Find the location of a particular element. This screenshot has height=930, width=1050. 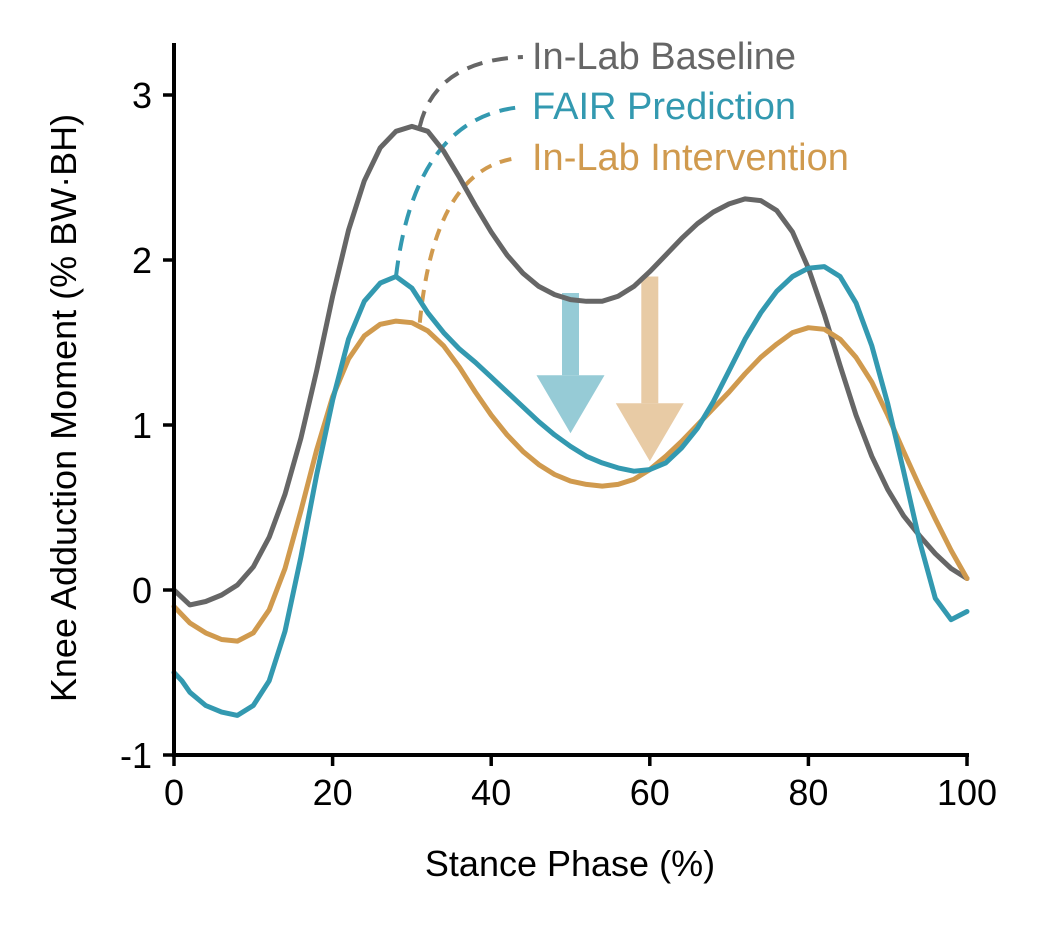

y-tick-label--1: -1 is located at coordinates (136, 755).